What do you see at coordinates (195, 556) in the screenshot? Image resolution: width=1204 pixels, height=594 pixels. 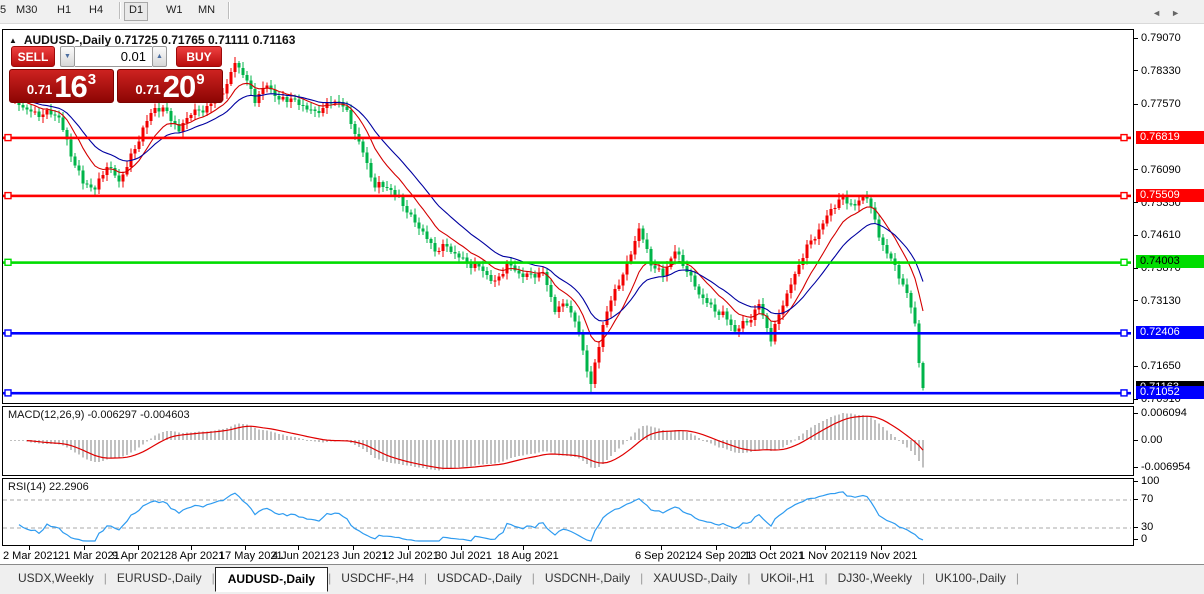 I see `date-axis-label: 28 Apr 2021` at bounding box center [195, 556].